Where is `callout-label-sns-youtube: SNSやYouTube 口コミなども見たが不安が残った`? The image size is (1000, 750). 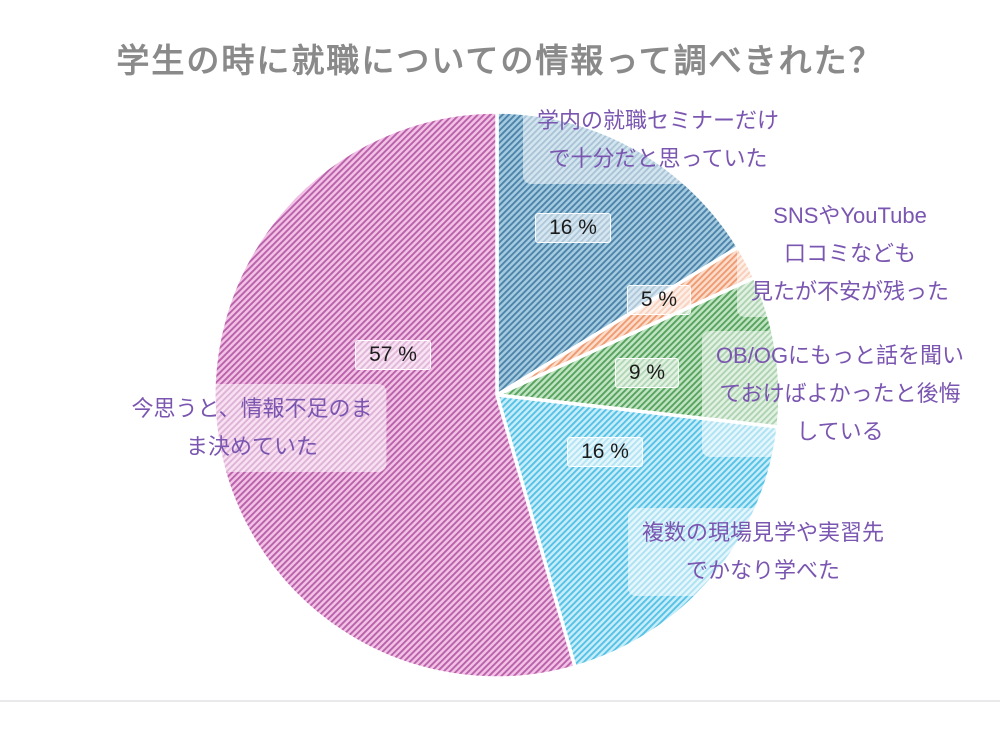
callout-label-sns-youtube: SNSやYouTube 口コミなども見たが不安が残った is located at coordinates (850, 254).